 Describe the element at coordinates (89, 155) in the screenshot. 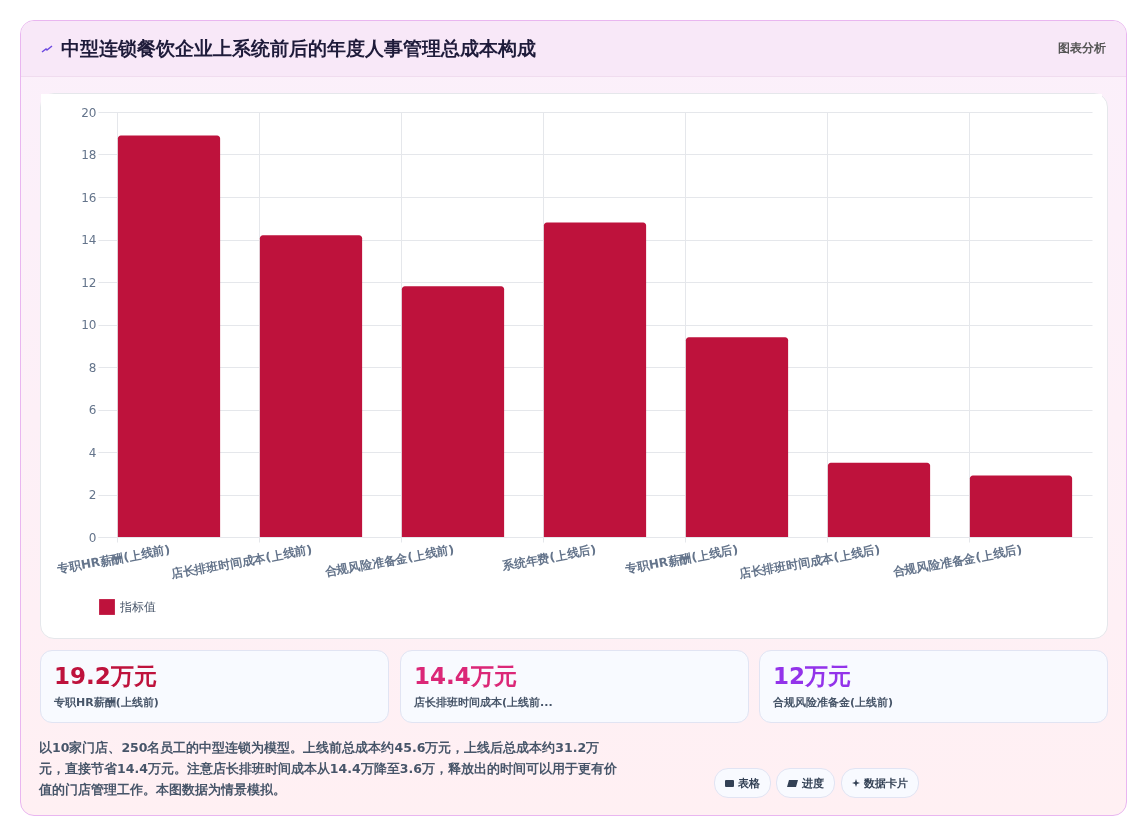

I see `y-tick-label: 18` at that location.